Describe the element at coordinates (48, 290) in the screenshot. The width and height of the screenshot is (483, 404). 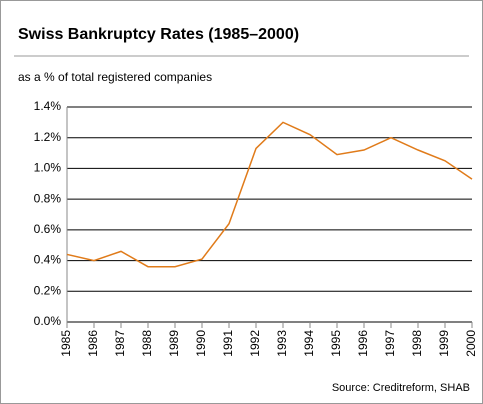
I see `y-tick-label: 0.2%` at that location.